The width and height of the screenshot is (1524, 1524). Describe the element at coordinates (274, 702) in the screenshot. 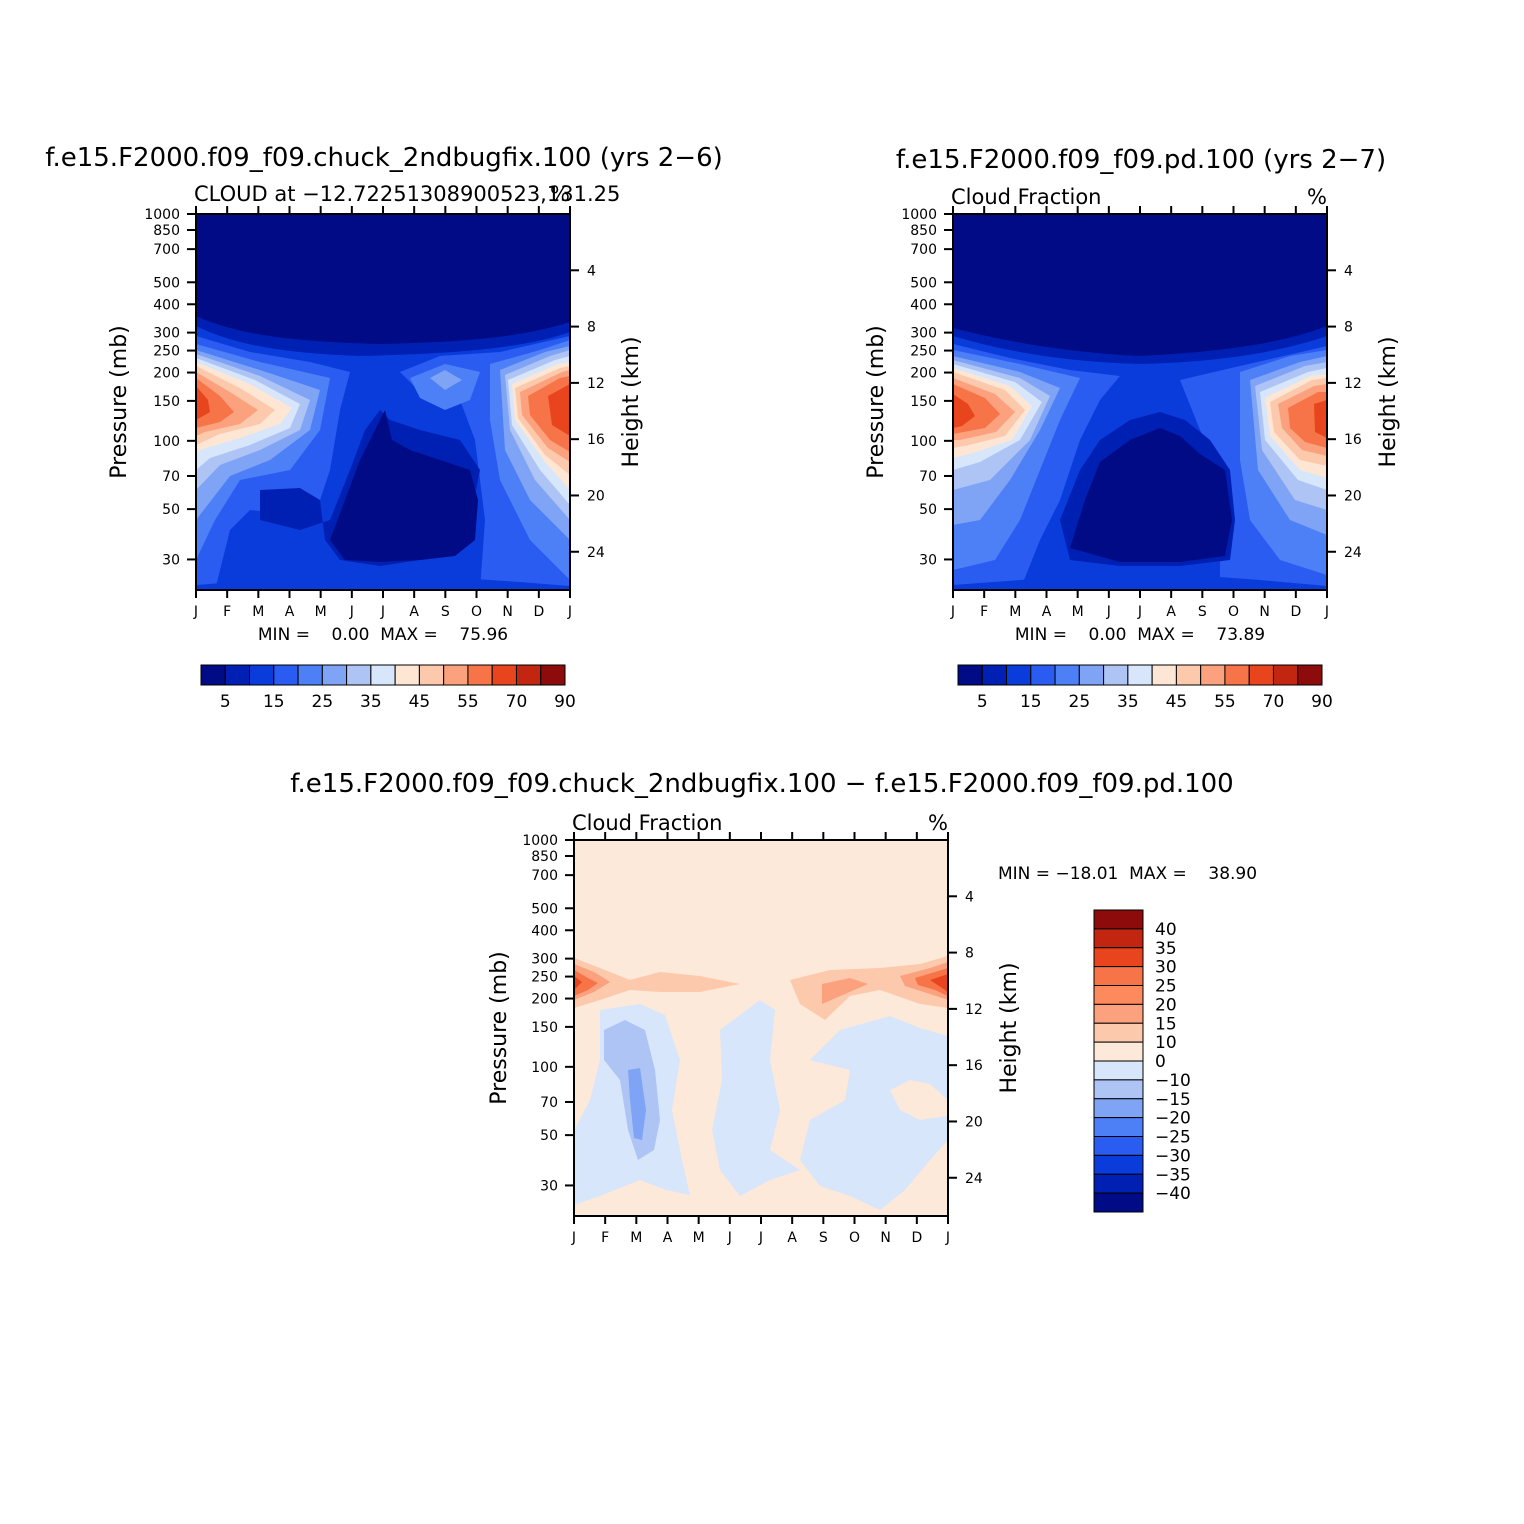

I see `panel-a-colorbar-label: 15` at that location.